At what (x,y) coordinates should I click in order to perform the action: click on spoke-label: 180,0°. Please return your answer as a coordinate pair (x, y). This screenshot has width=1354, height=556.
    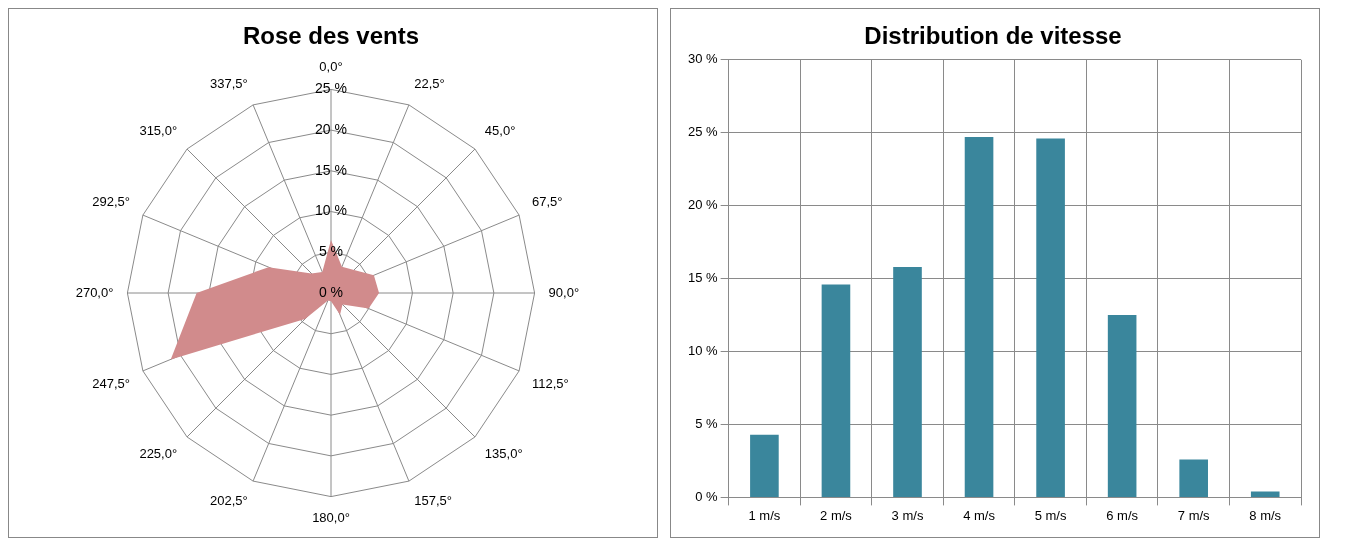
    Looking at the image, I should click on (331, 517).